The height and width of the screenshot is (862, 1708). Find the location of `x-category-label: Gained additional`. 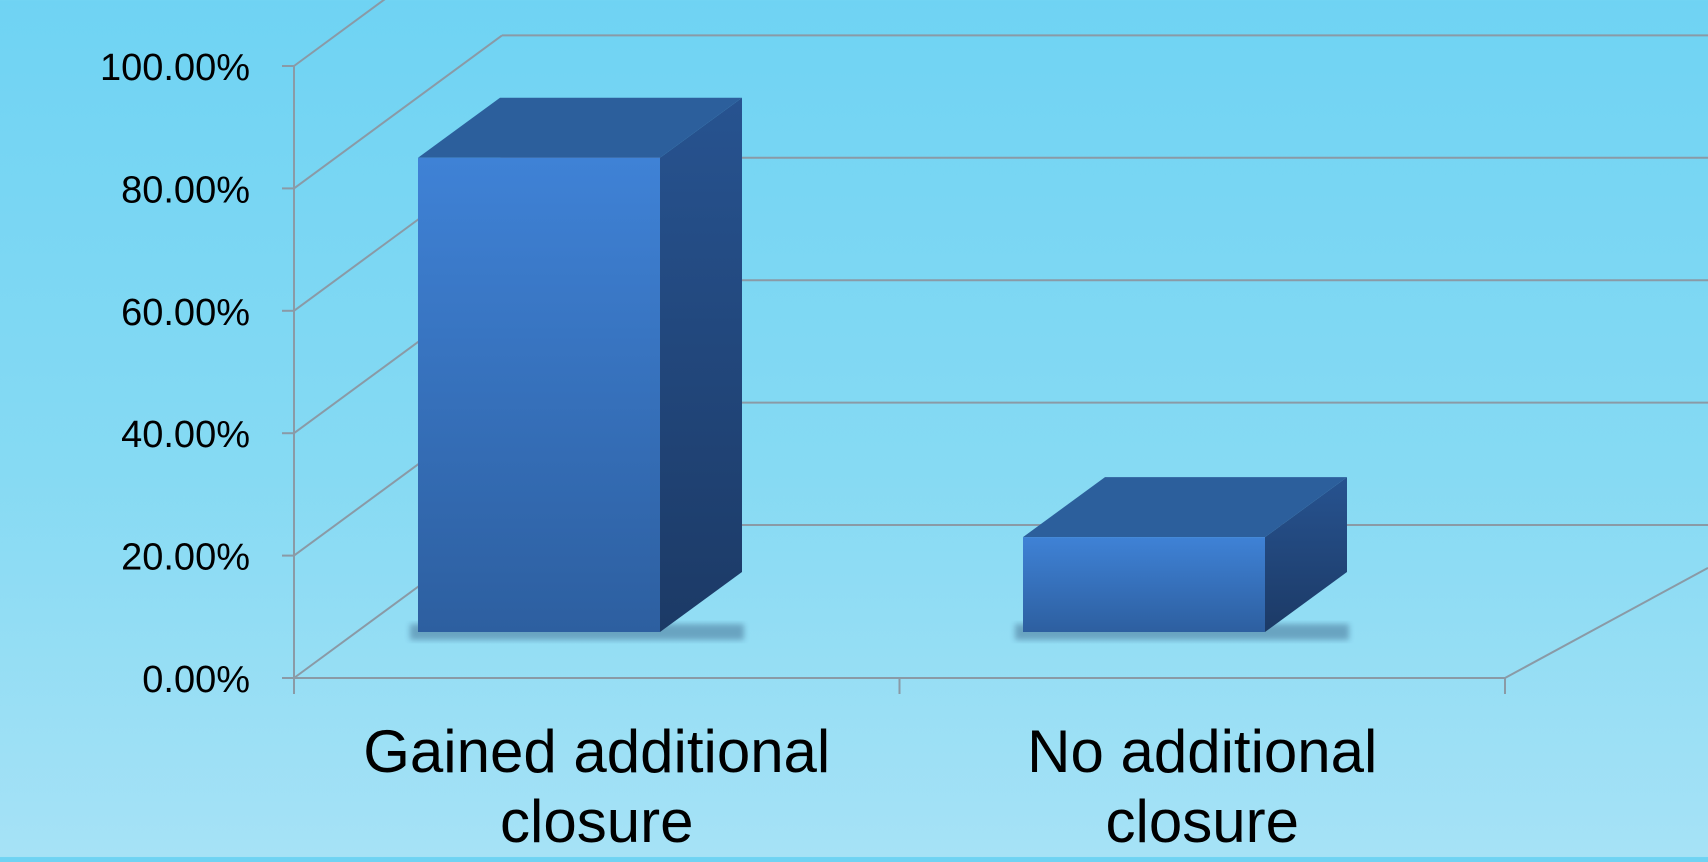

x-category-label: Gained additional is located at coordinates (596, 751).